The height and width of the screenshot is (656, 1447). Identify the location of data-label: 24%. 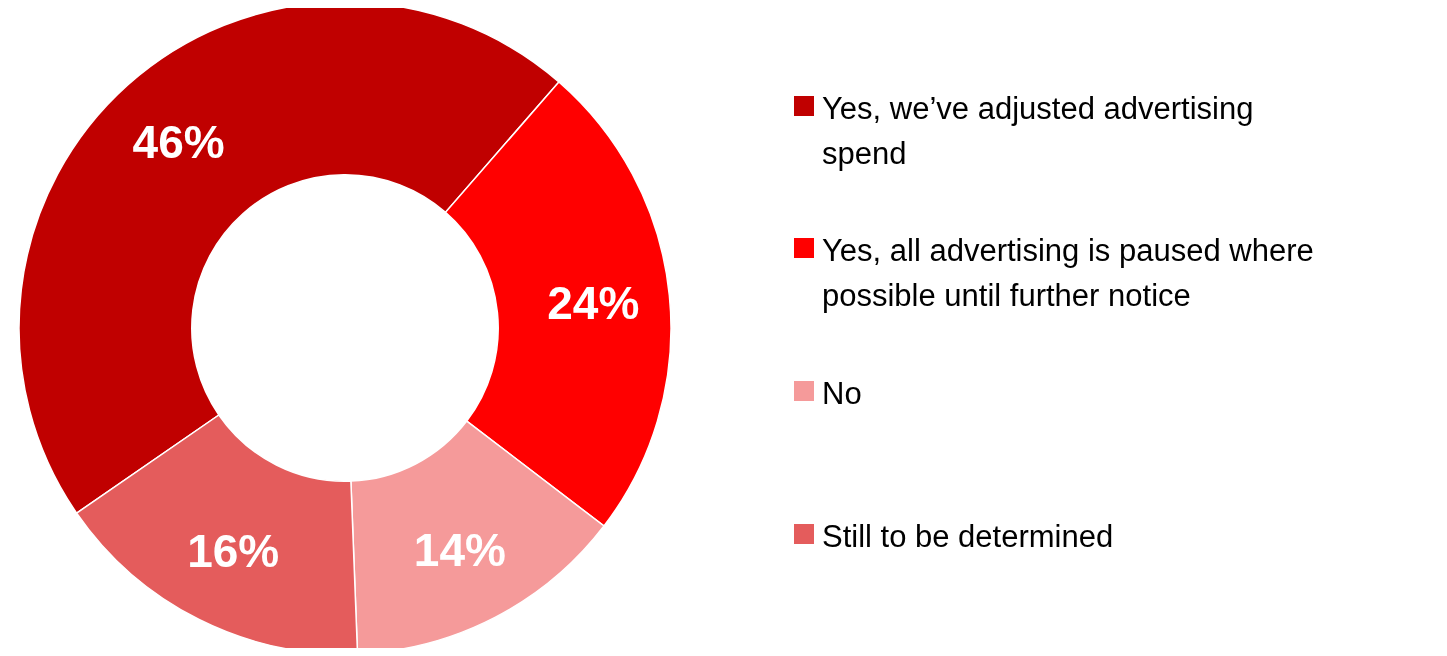
(593, 302).